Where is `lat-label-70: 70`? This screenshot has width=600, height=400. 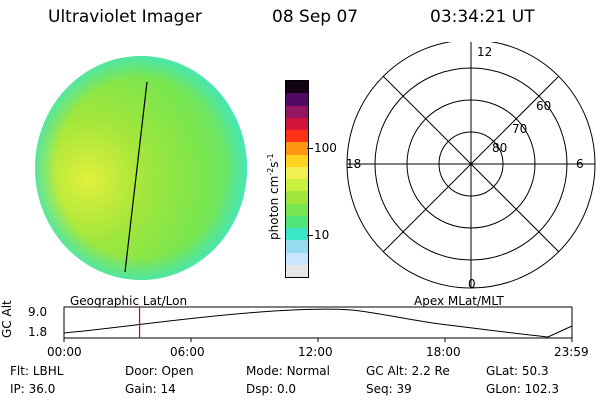 lat-label-70: 70 is located at coordinates (519, 129).